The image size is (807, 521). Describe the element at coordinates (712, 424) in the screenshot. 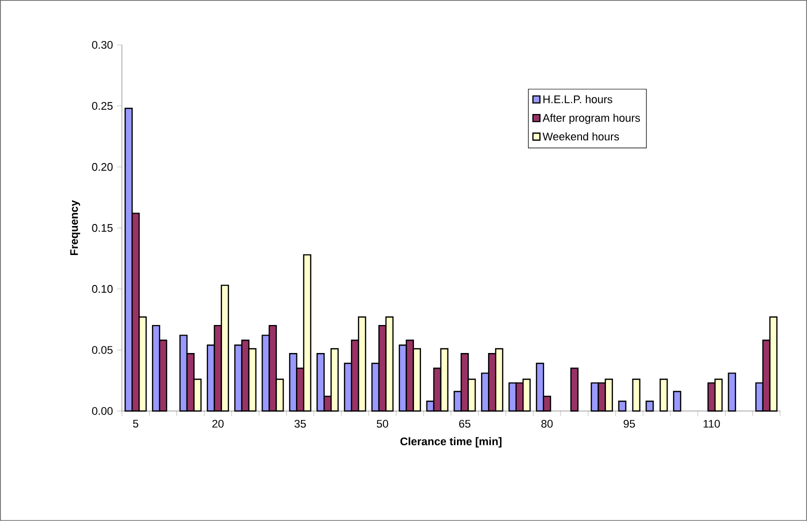

I see `x-tick-label: 110` at that location.